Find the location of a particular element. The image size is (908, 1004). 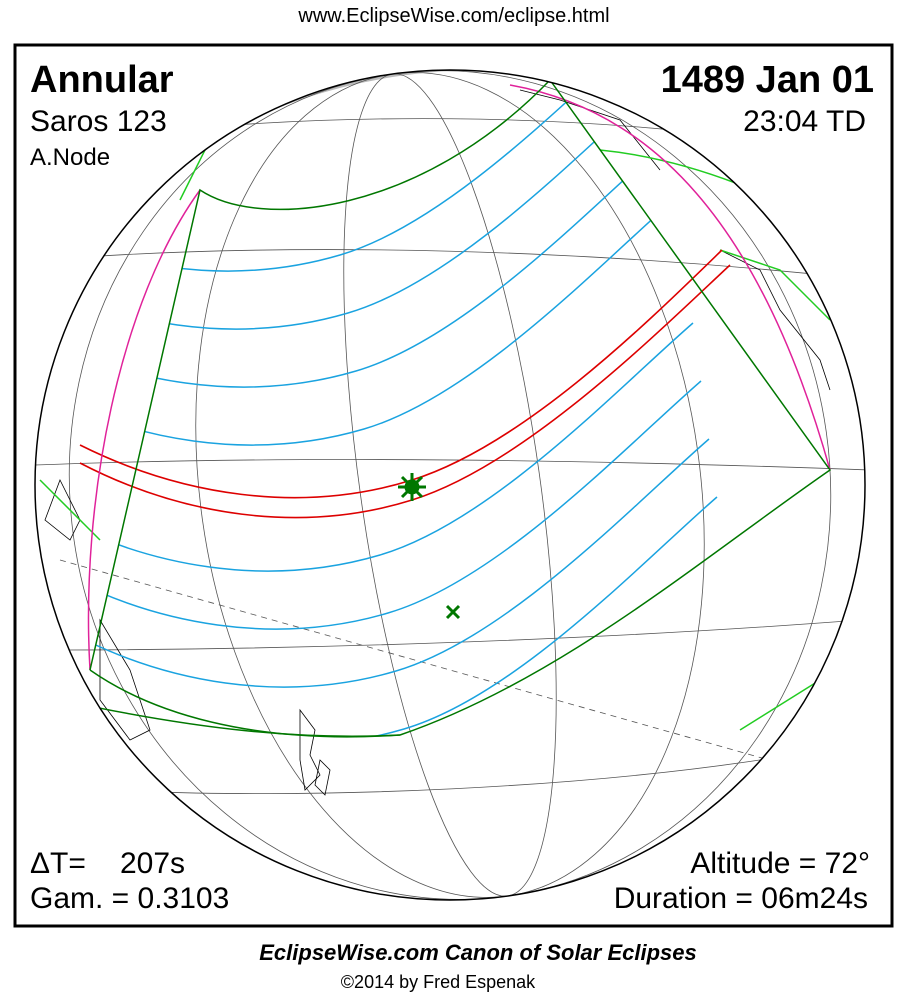

greatest-eclipse is located at coordinates (412, 487).